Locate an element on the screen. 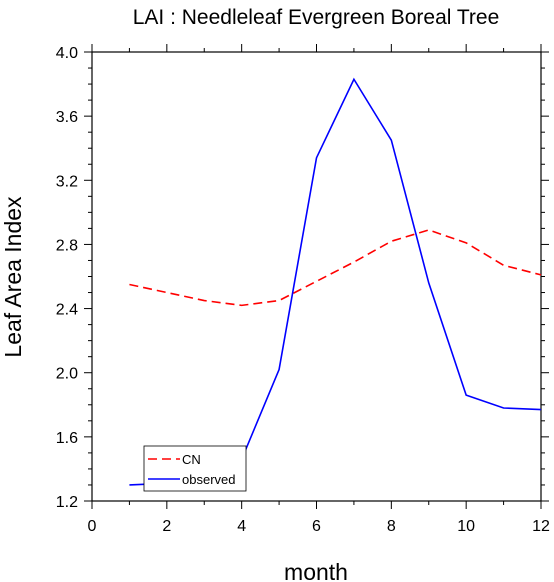 The width and height of the screenshot is (554, 582). legend-box is located at coordinates (195, 468).